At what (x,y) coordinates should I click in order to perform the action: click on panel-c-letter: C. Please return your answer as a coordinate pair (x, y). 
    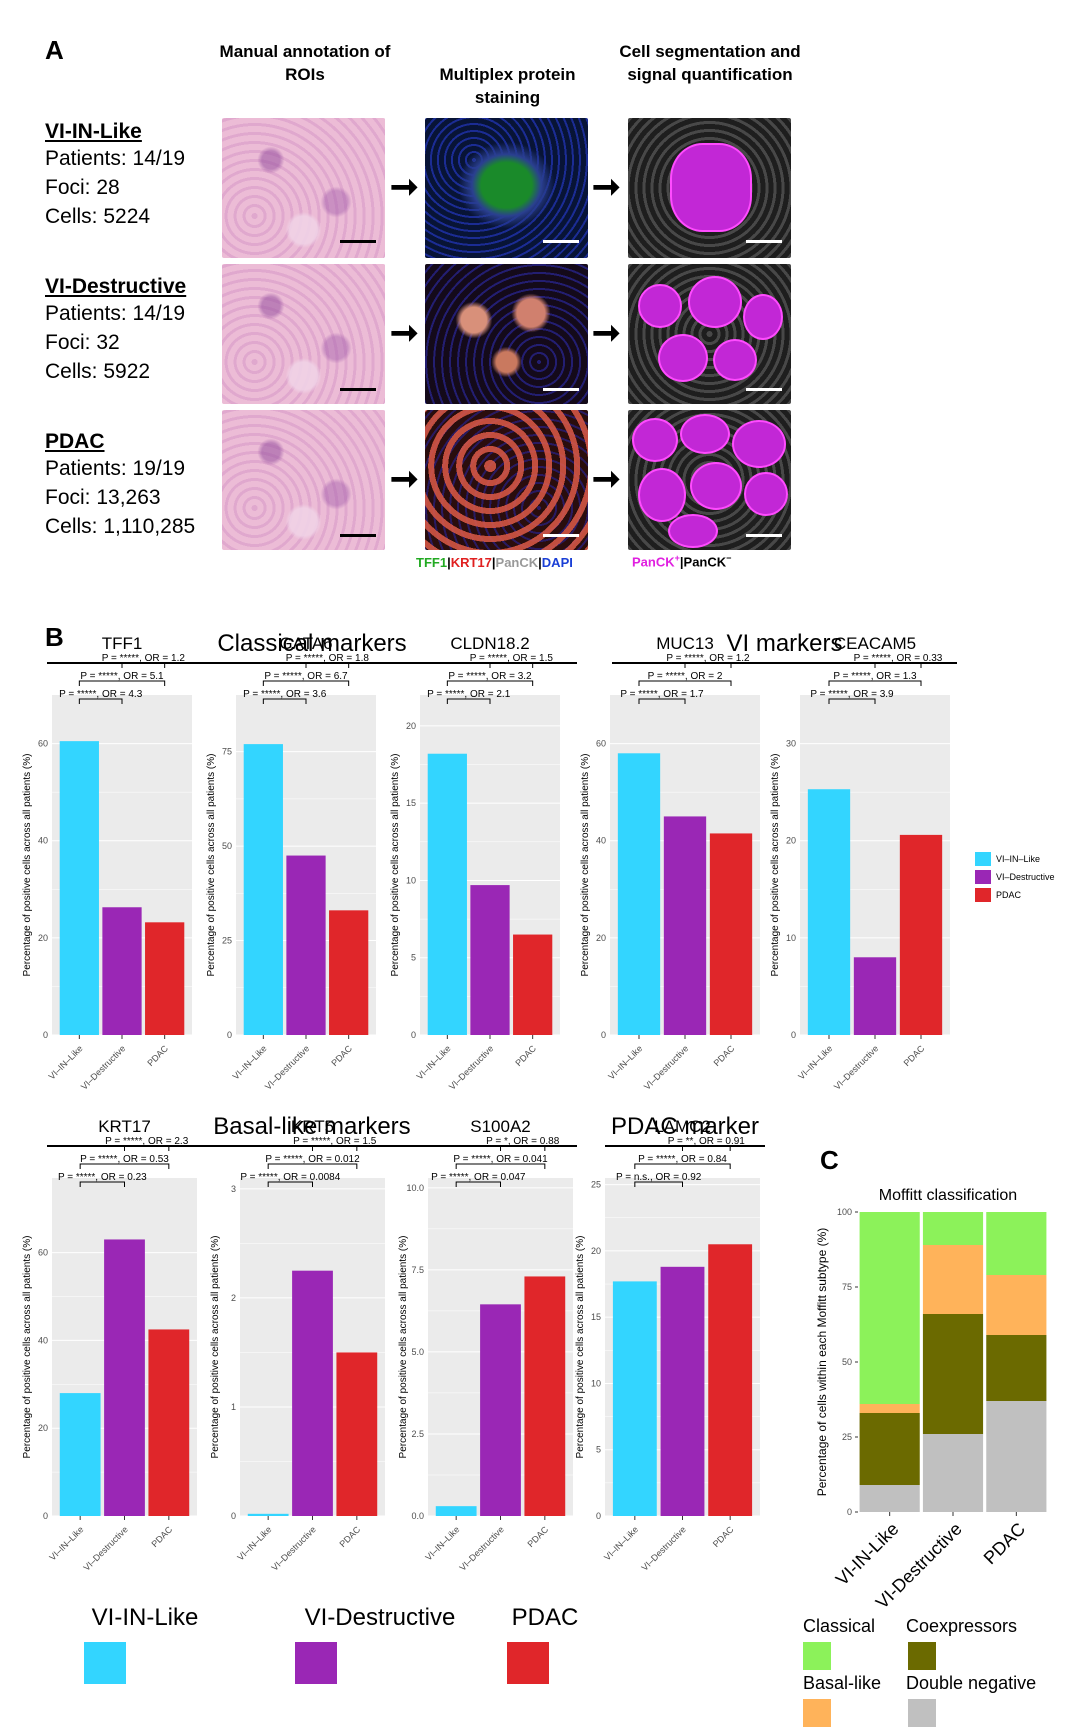
    Looking at the image, I should click on (829, 1160).